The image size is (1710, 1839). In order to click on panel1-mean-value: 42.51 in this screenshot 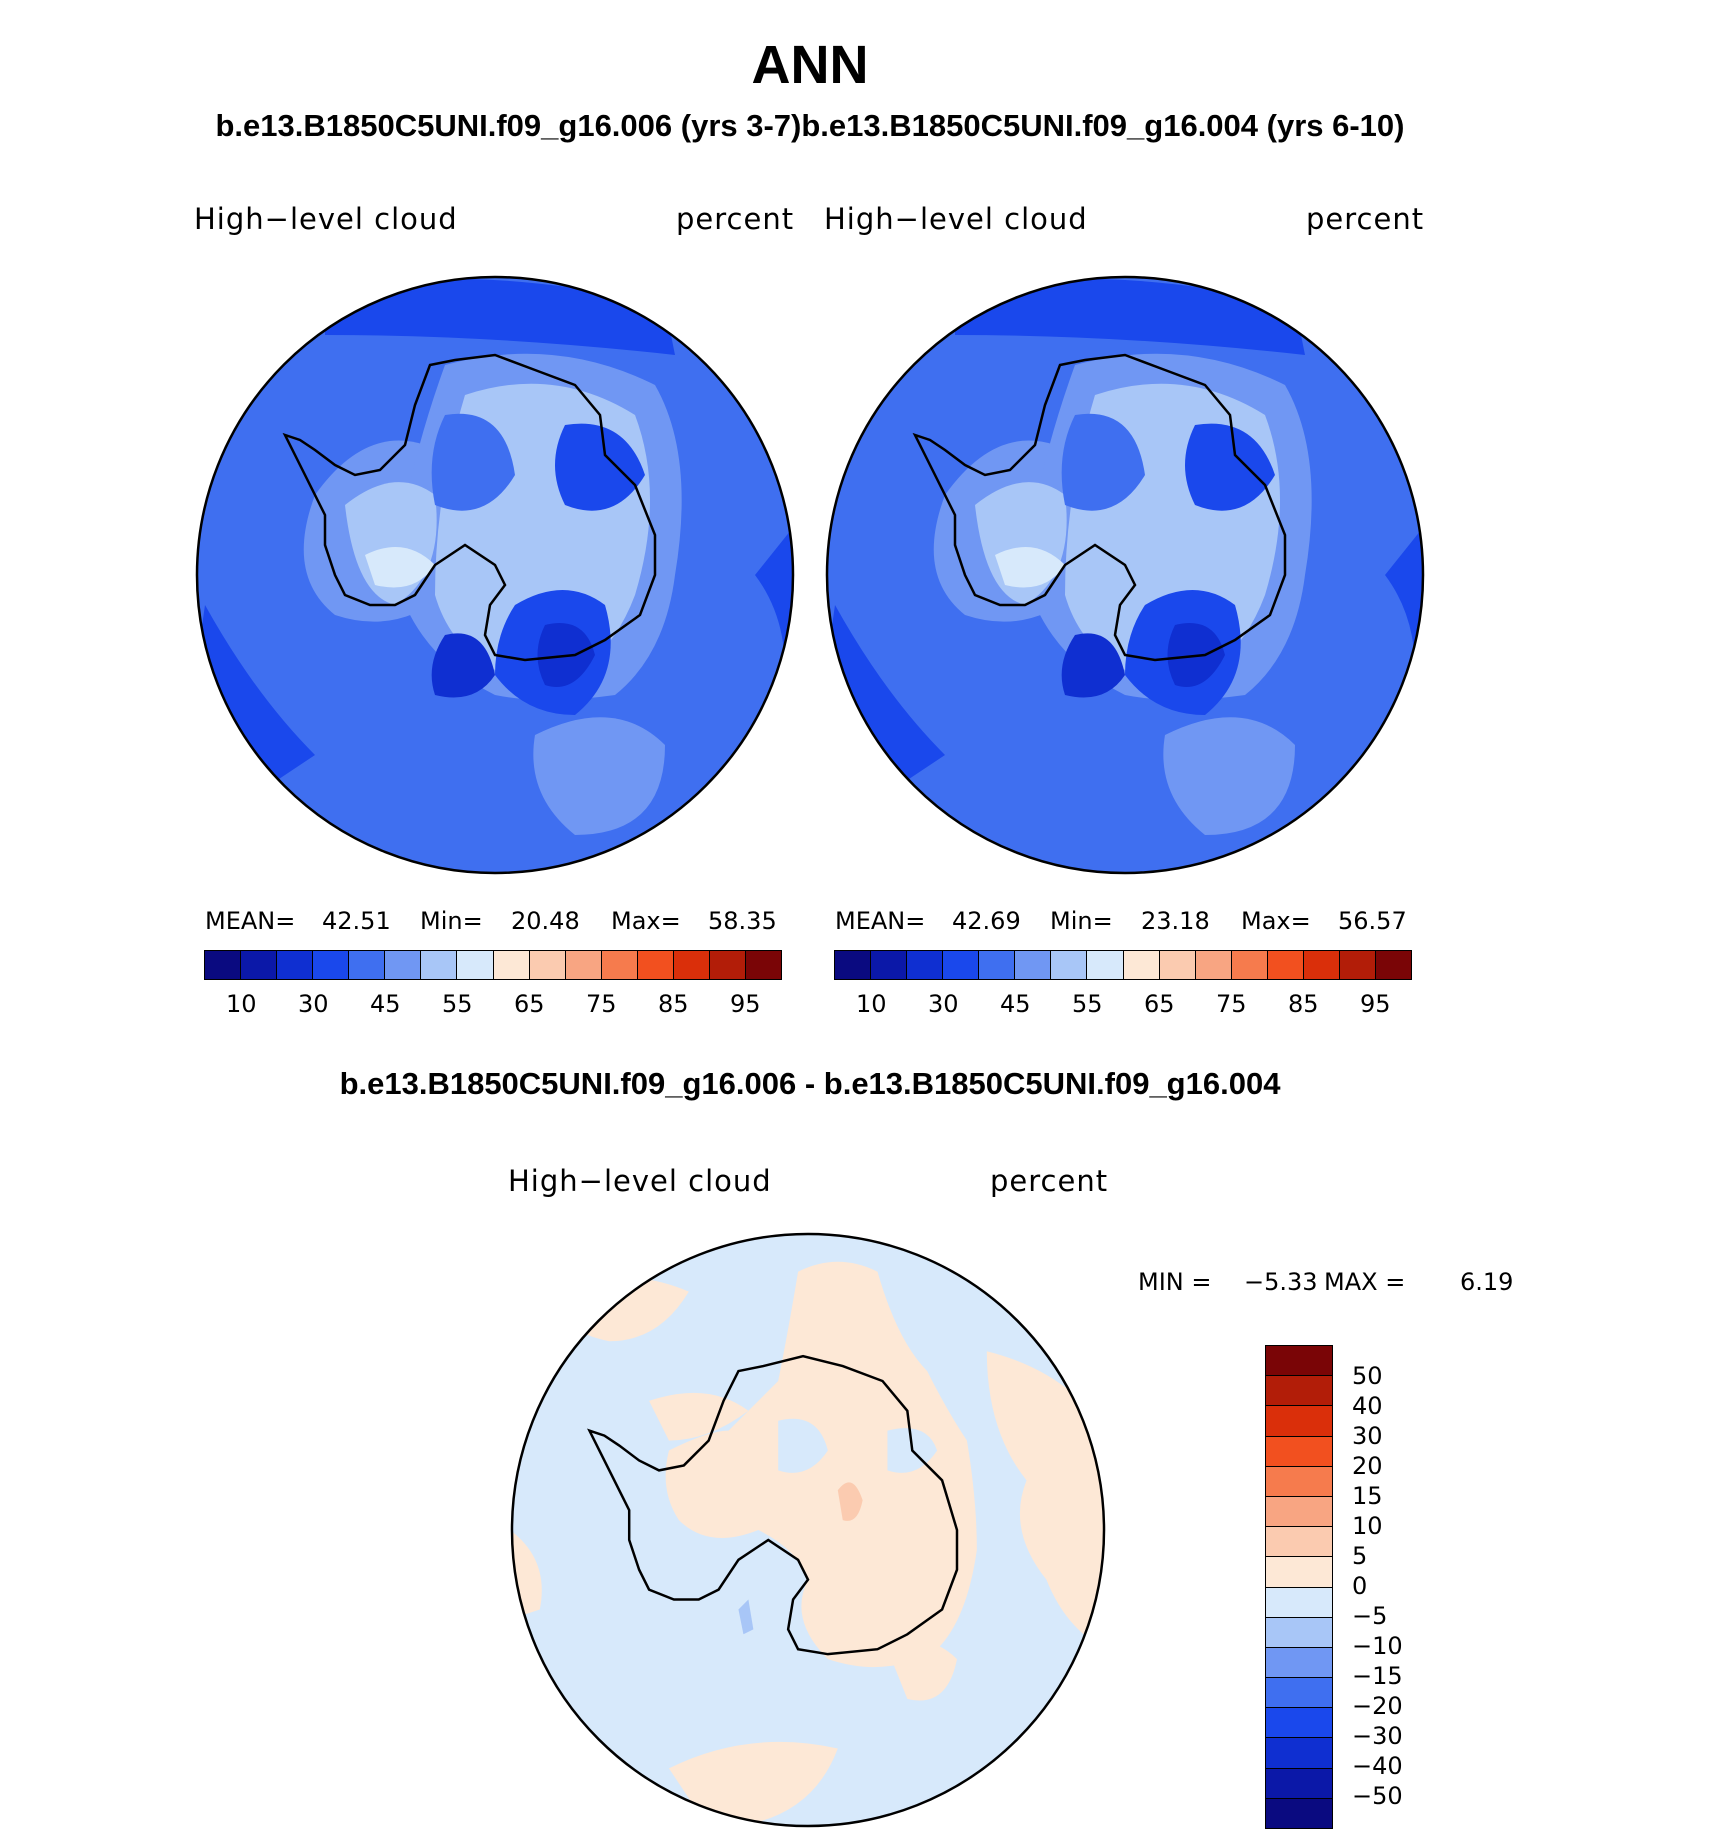, I will do `click(356, 921)`.